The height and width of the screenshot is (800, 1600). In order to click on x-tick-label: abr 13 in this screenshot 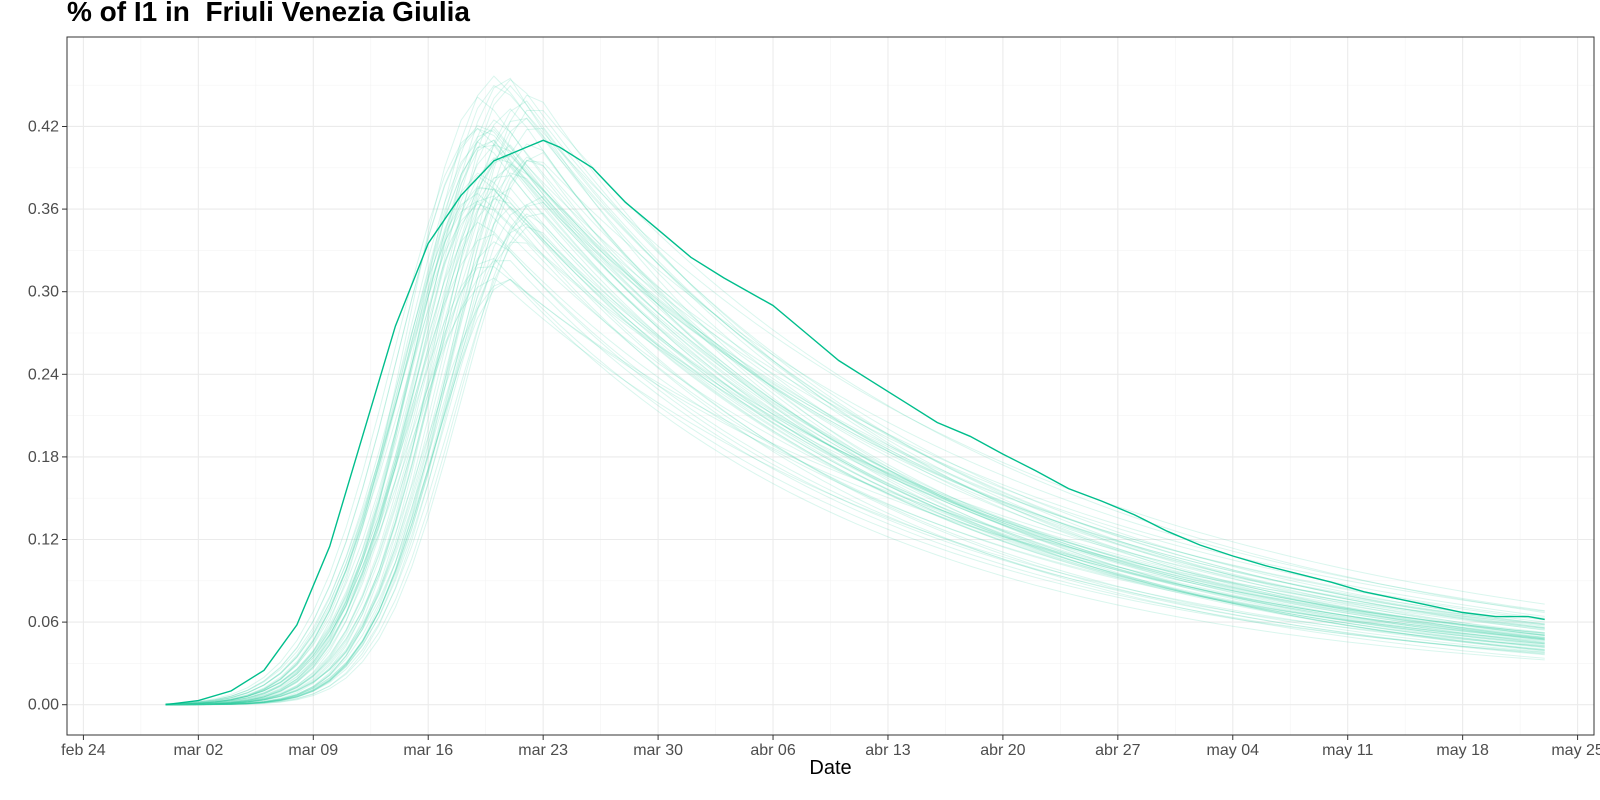, I will do `click(887, 750)`.